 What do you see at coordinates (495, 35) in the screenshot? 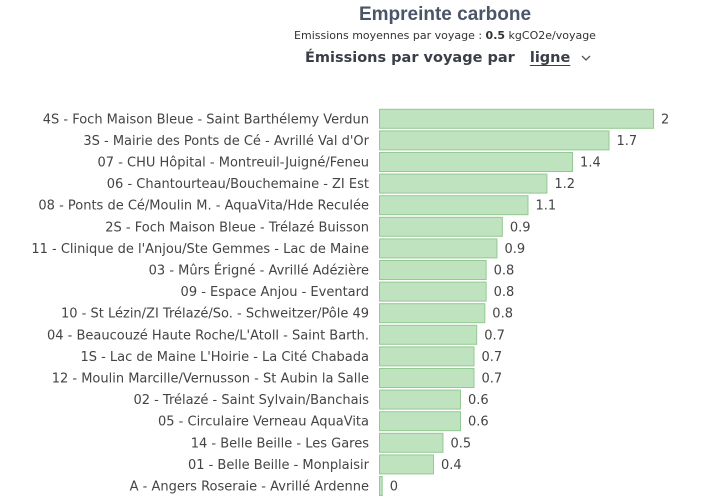
I see `subtitle-value: 0.5` at bounding box center [495, 35].